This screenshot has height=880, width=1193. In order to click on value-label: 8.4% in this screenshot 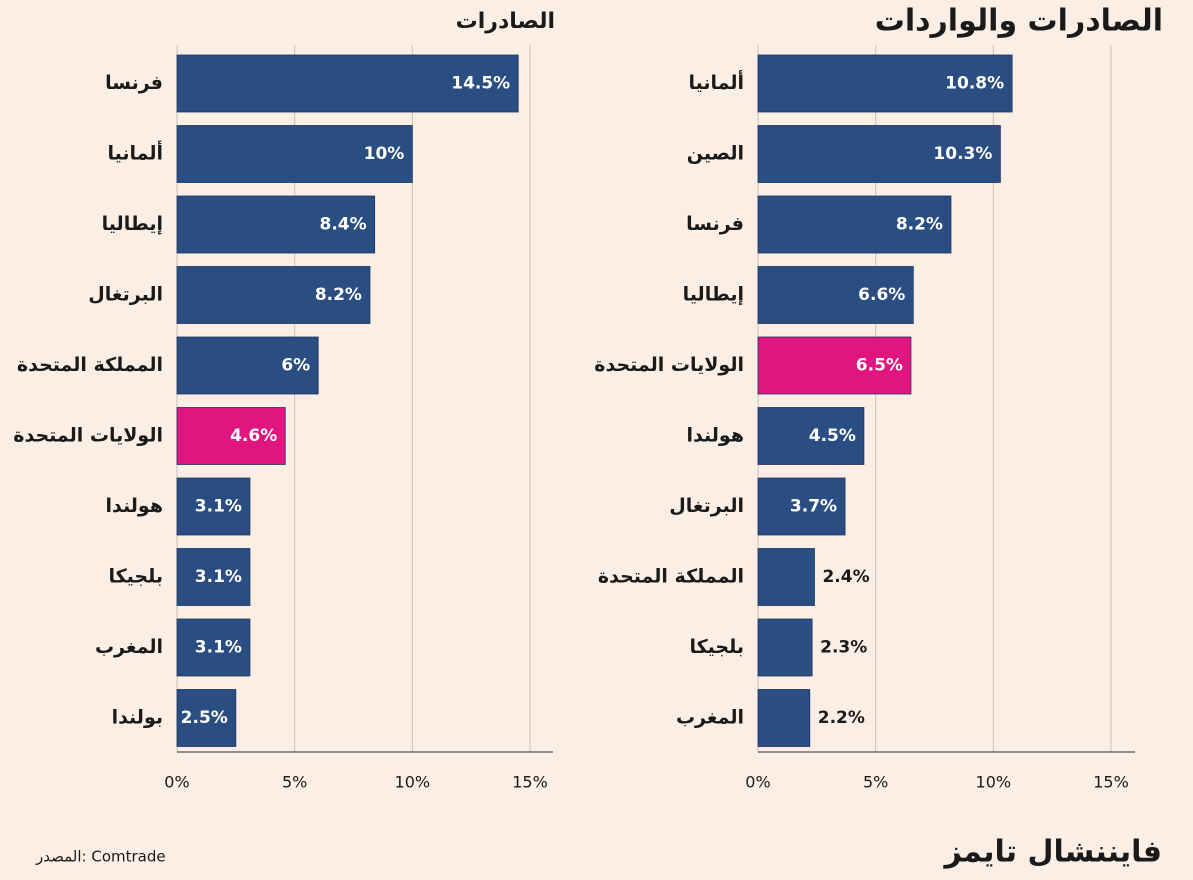, I will do `click(343, 225)`.